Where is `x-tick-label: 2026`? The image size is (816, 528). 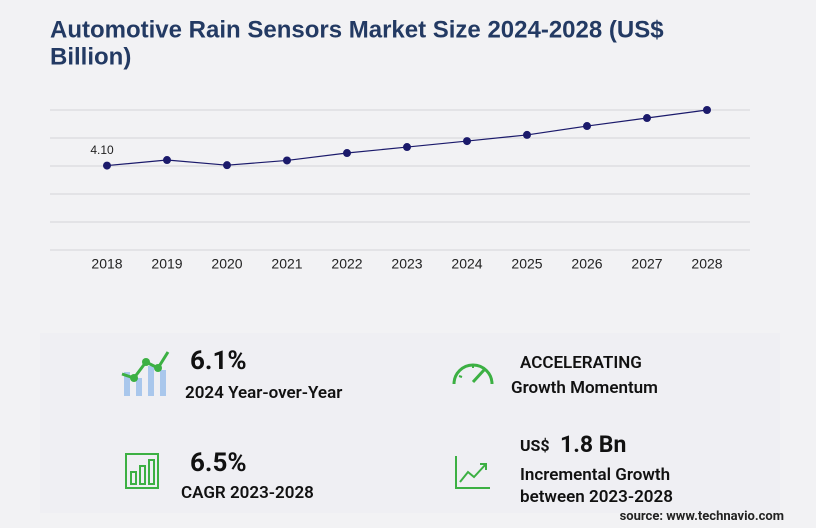
x-tick-label: 2026 is located at coordinates (586, 264).